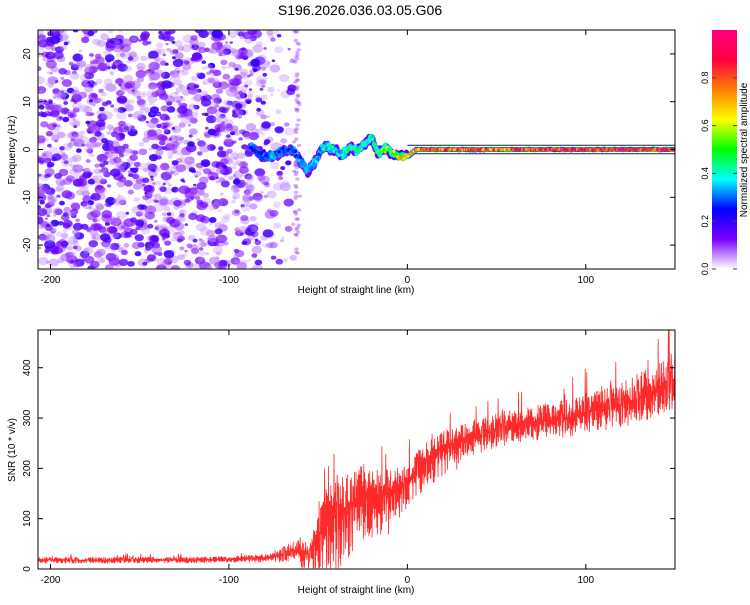  I want to click on snr-xtick-label: 100, so click(585, 580).